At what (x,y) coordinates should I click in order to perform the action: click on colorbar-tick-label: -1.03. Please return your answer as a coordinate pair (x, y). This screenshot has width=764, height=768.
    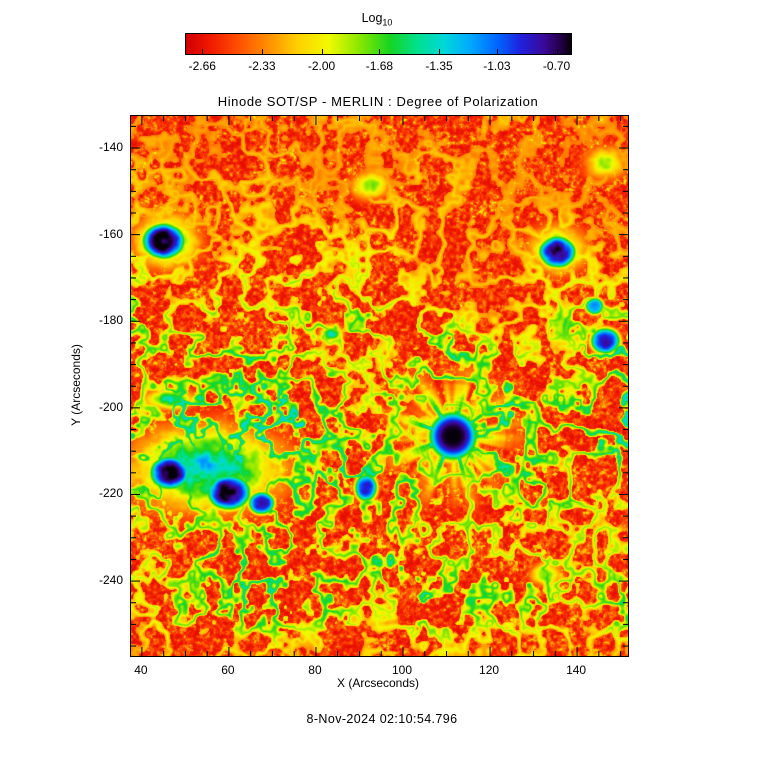
    Looking at the image, I should click on (497, 66).